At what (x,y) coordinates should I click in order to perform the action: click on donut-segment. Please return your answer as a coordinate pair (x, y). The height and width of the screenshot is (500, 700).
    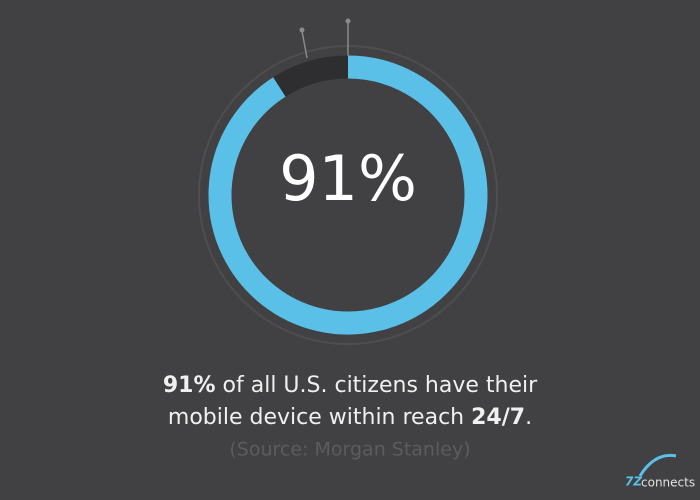
    Looking at the image, I should click on (311, 76).